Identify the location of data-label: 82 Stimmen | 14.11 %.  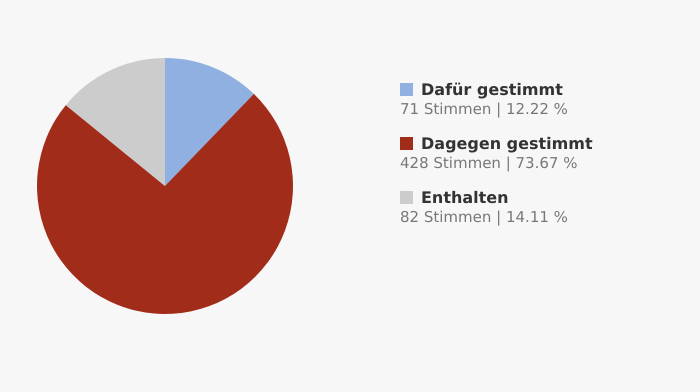
(484, 217).